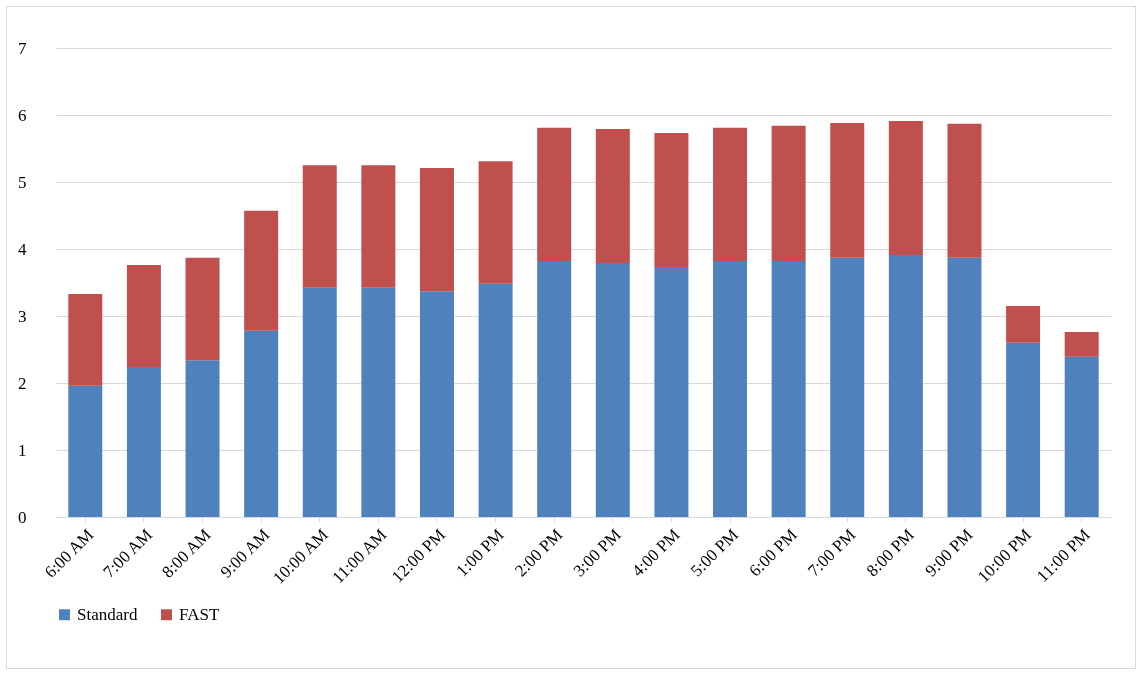  Describe the element at coordinates (773, 553) in the screenshot. I see `x-tick-label: 6:00 PM` at that location.